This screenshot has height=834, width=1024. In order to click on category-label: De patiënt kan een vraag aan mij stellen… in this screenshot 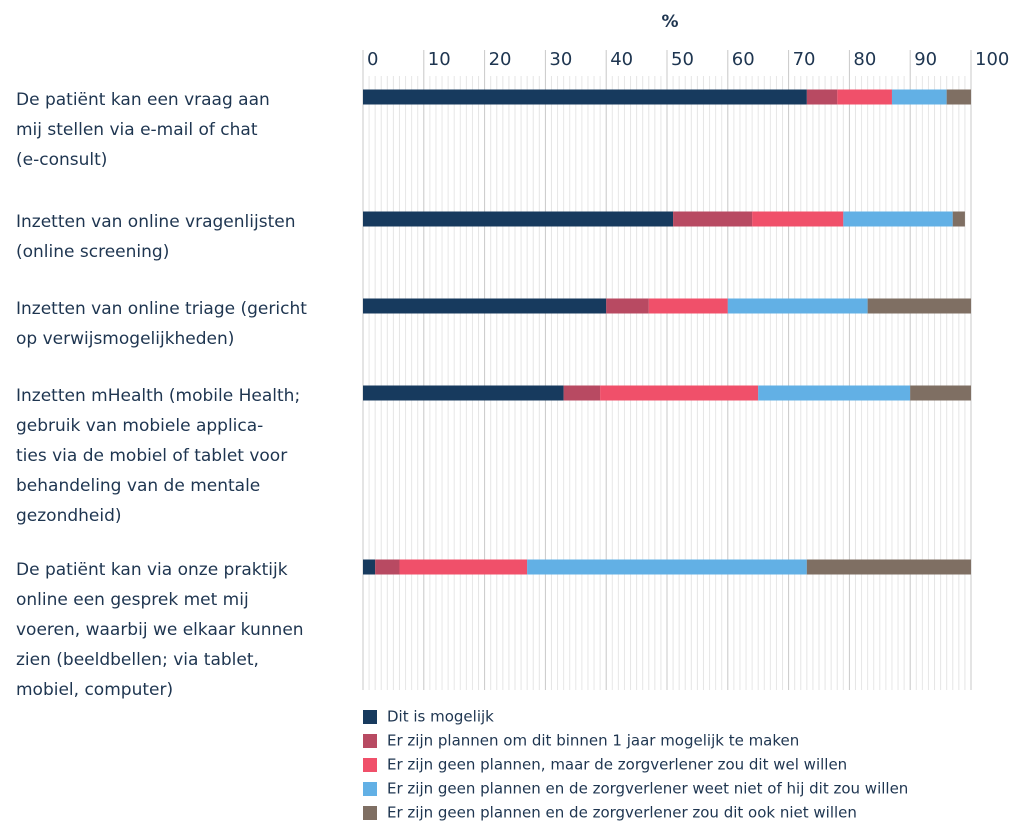, I will do `click(143, 130)`.